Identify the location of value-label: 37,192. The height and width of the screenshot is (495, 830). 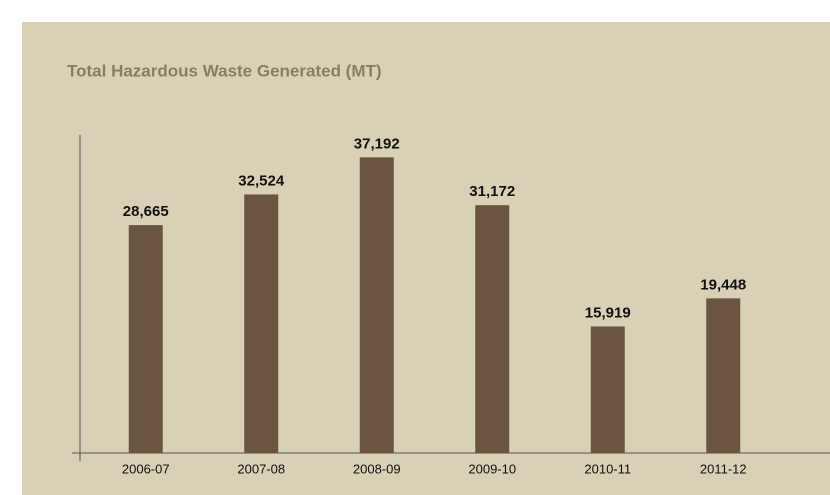
(377, 143).